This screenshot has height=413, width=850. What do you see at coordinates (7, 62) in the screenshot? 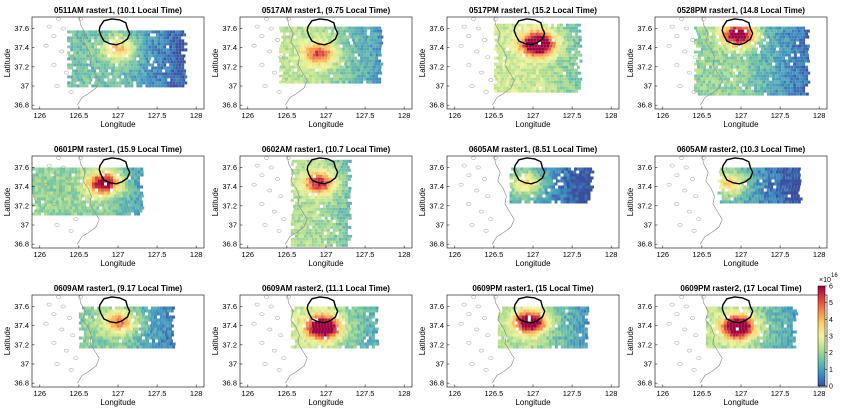
I see `y-axis-label: Latitude` at bounding box center [7, 62].